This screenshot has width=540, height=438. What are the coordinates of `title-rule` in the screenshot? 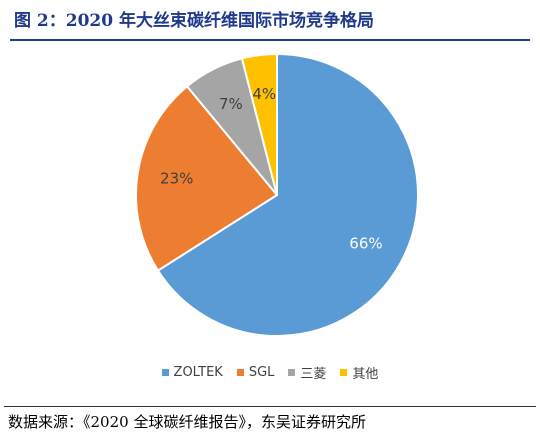 It's located at (270, 40).